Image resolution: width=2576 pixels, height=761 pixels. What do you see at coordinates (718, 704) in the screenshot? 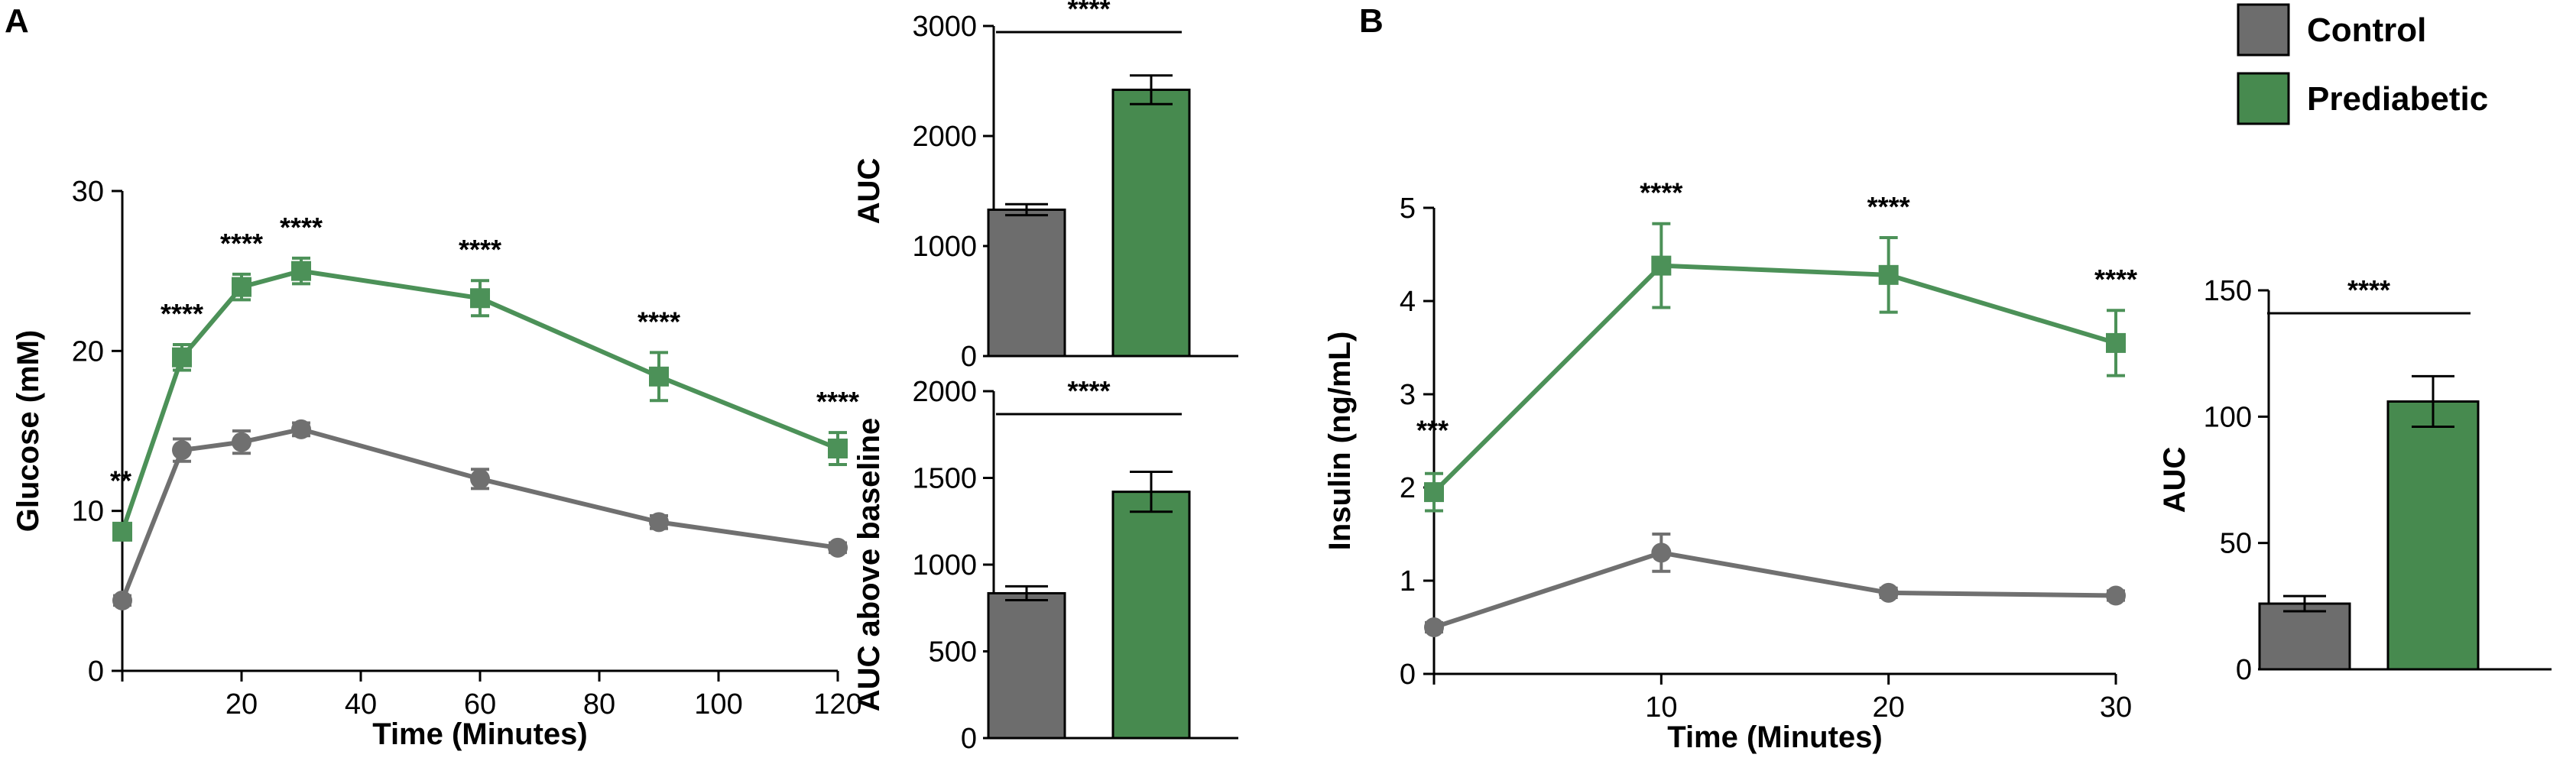
I see `x-tick-label: 100` at bounding box center [718, 704].